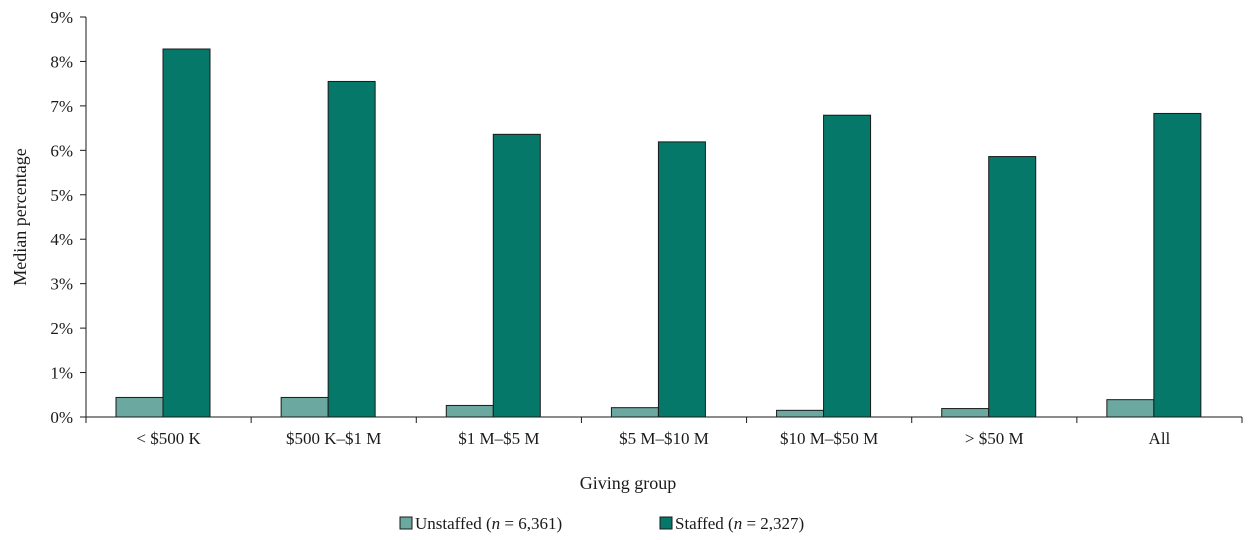 Image resolution: width=1248 pixels, height=540 pixels. Describe the element at coordinates (488, 523) in the screenshot. I see `legend-label: Unstaffed (n = 6,361)` at that location.